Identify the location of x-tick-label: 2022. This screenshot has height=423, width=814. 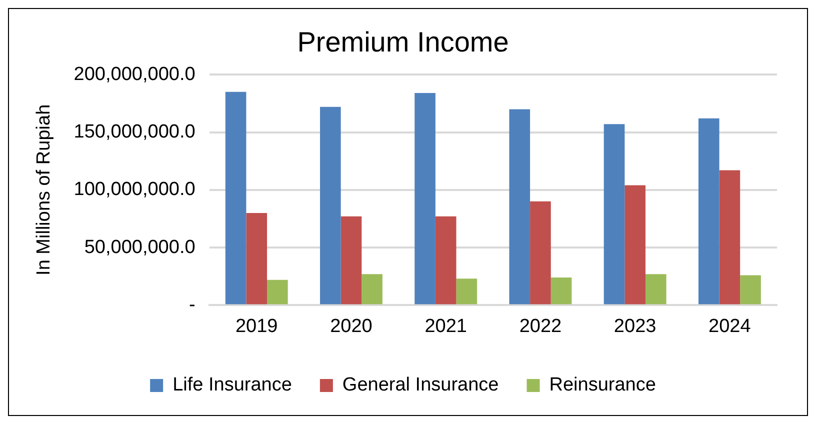
(540, 326).